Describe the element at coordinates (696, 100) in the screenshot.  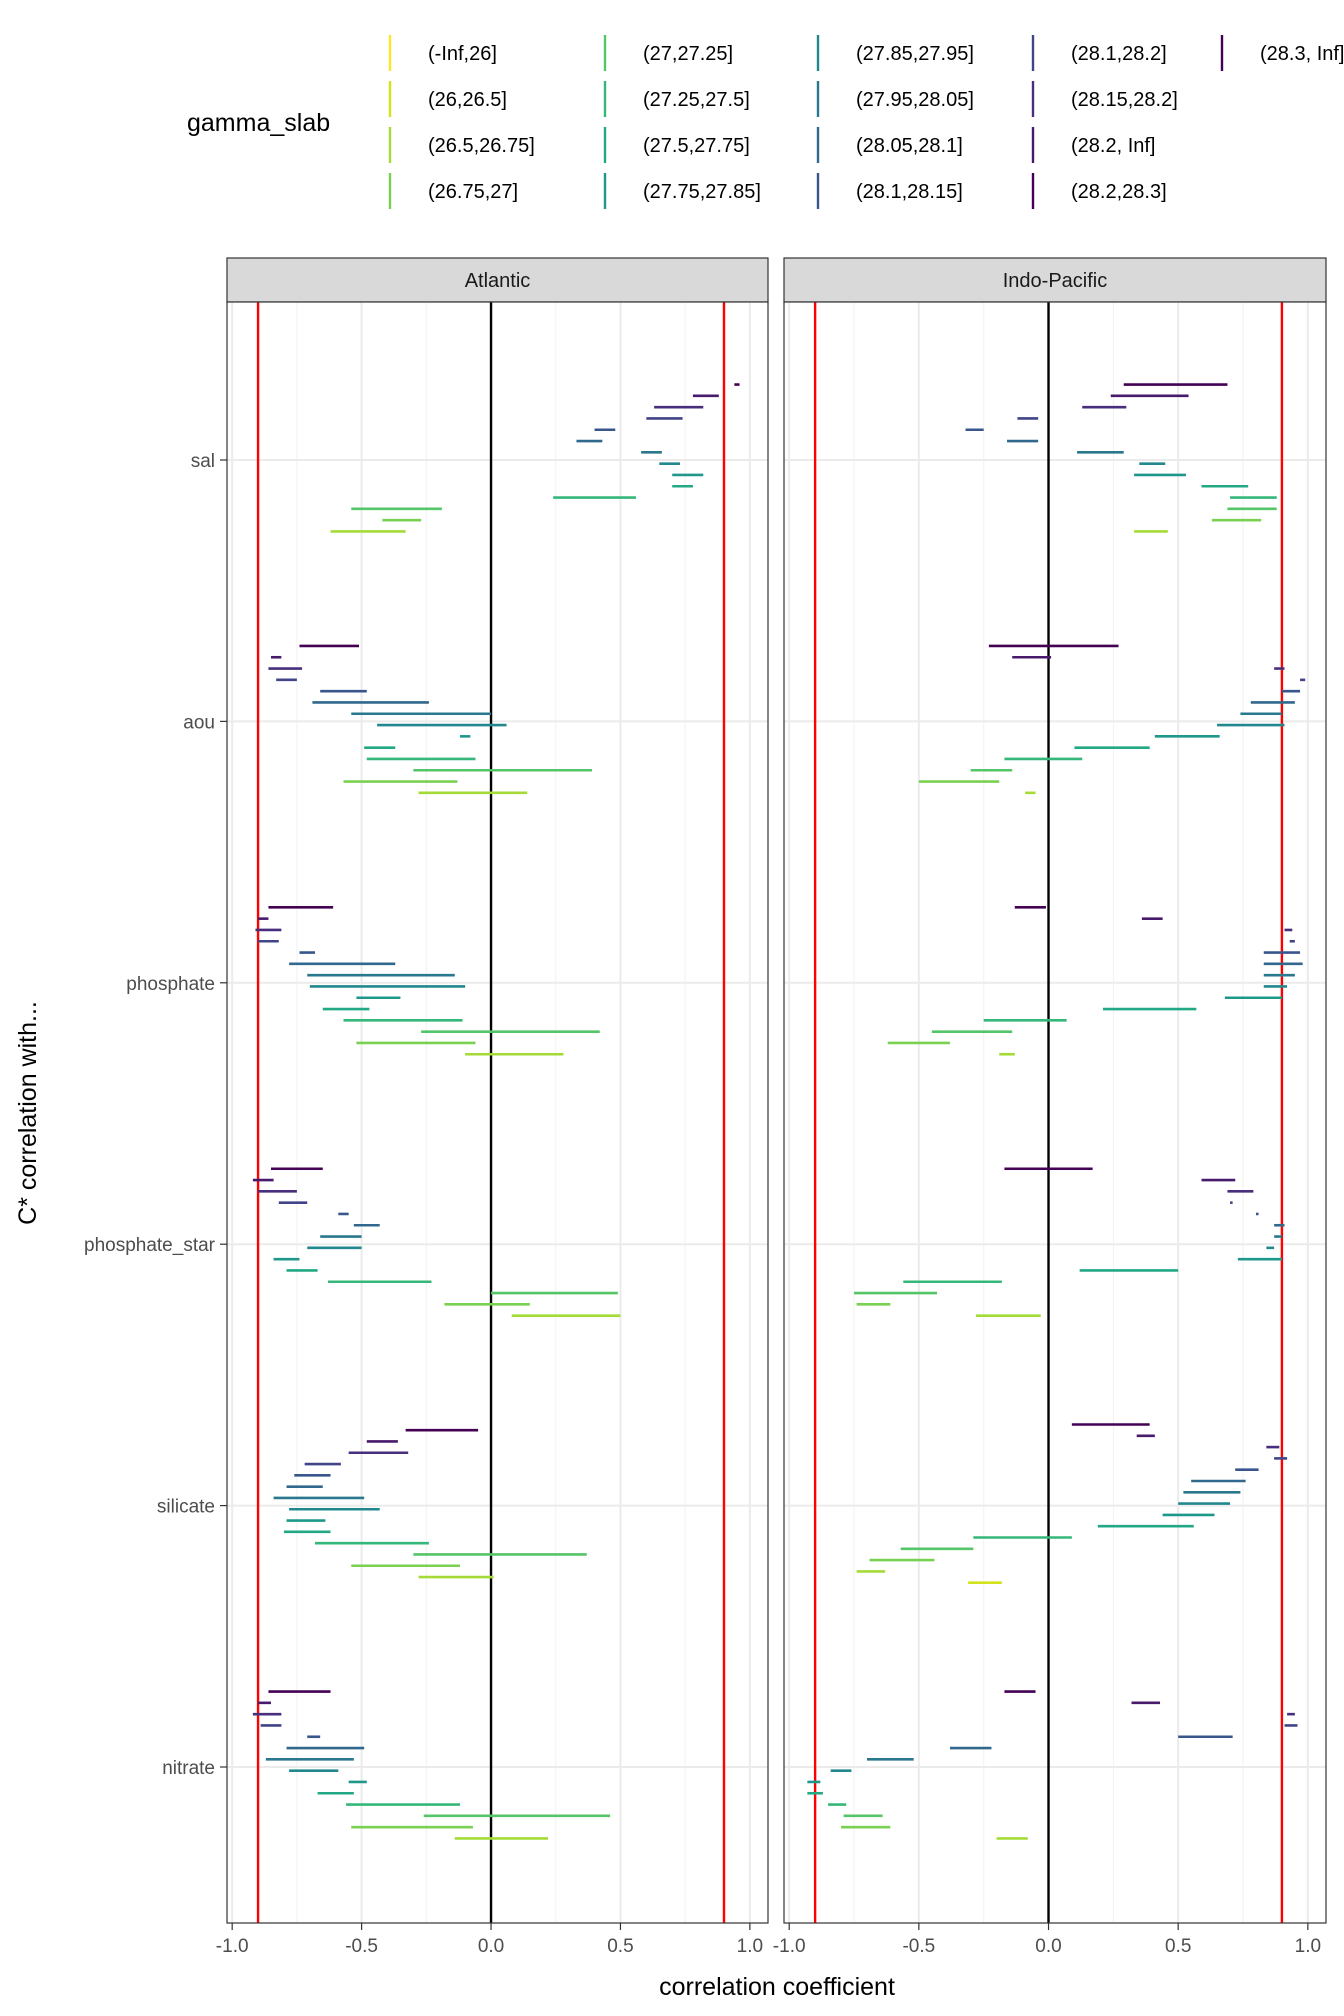
I see `legend-label: (27.25,27.5]` at that location.